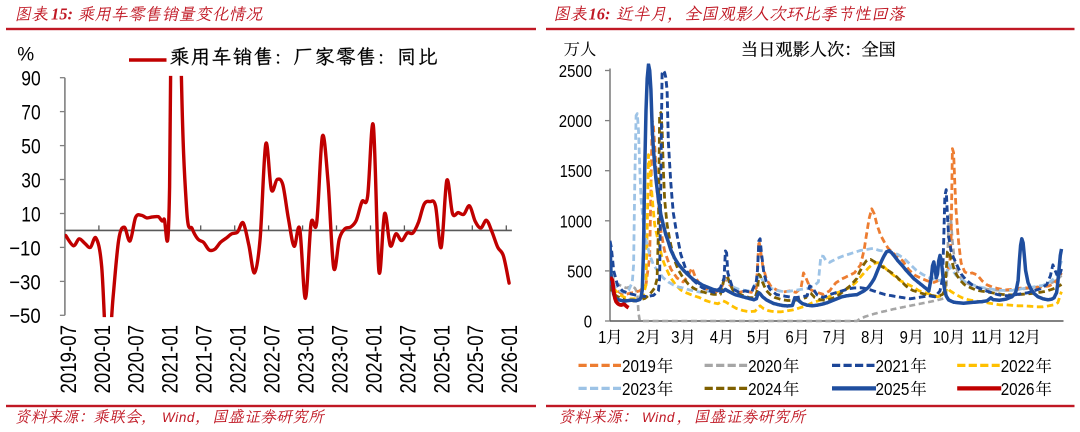  What do you see at coordinates (904, 337) in the screenshot?
I see `svg-text: 9` at bounding box center [904, 337].